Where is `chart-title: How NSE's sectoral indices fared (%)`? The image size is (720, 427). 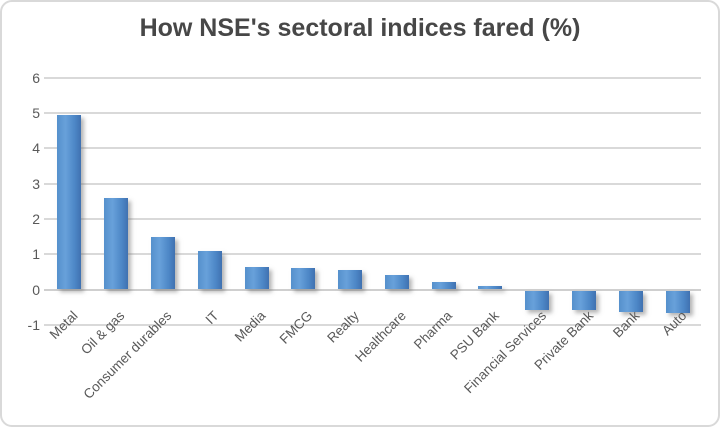
chart-title: How NSE's sectoral indices fared (%) is located at coordinates (360, 28).